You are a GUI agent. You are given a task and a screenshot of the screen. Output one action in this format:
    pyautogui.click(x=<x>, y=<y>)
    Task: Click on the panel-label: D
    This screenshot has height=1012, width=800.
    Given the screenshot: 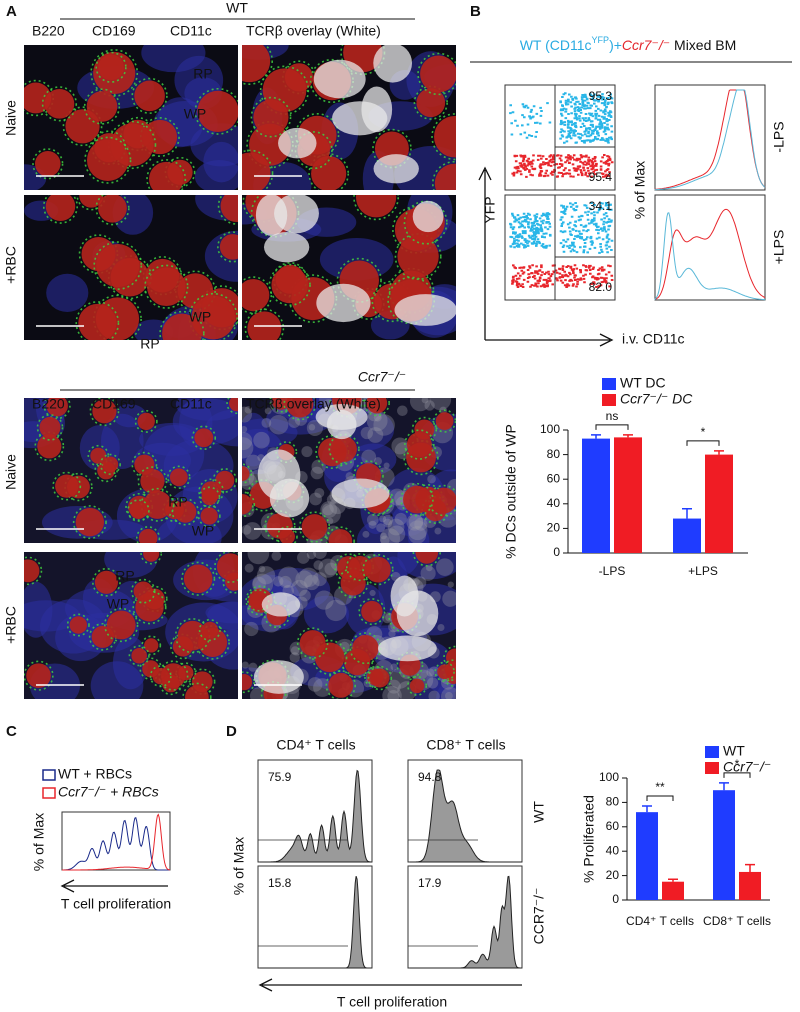 What is the action you would take?
    pyautogui.click(x=231, y=731)
    